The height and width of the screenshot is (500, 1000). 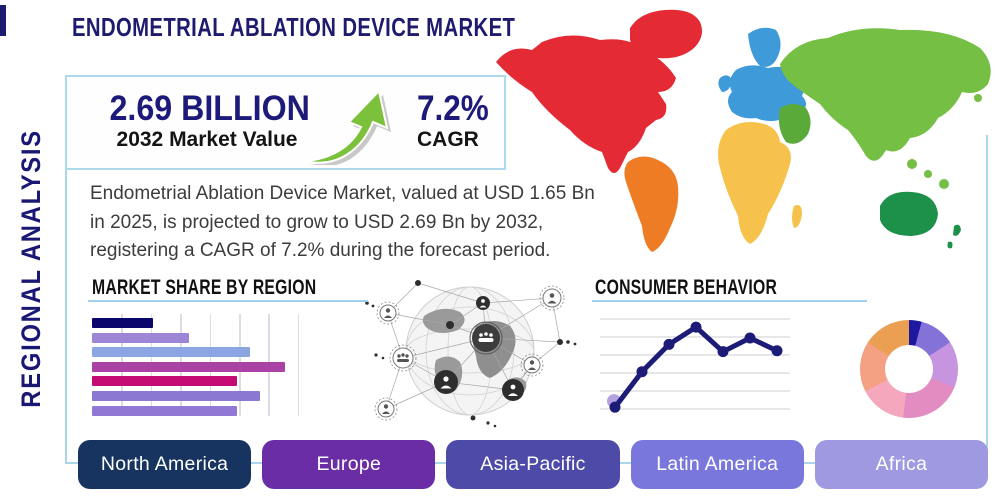 I want to click on connected-globe-illustration, so click(x=471, y=354).